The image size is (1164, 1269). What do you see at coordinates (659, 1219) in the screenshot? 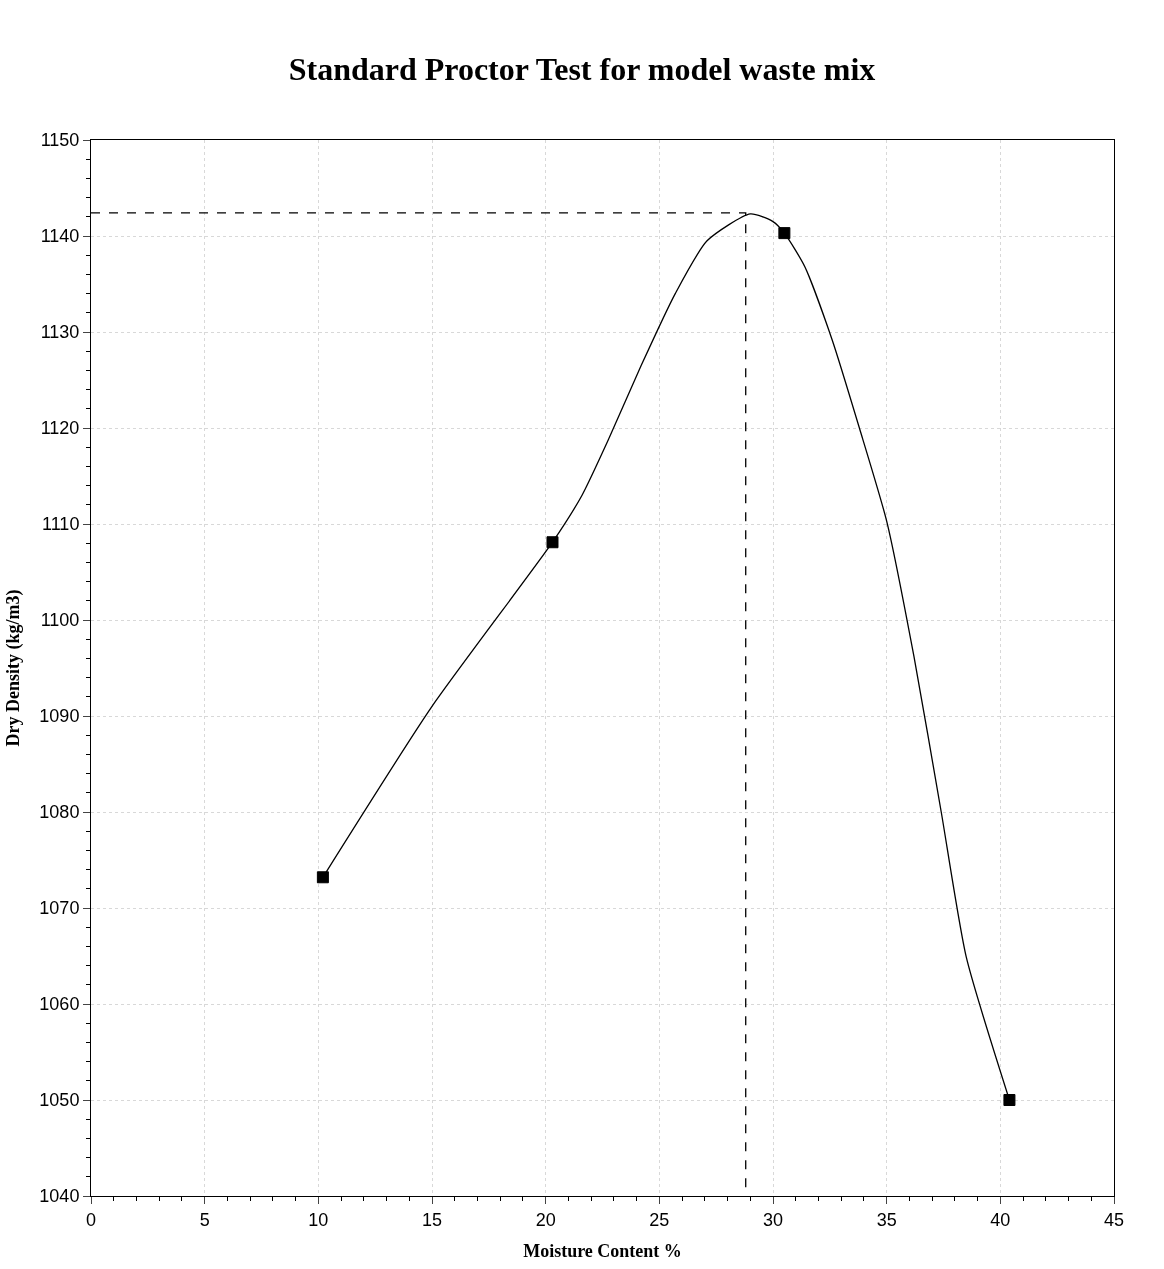
I see `x-tick-label: 25` at bounding box center [659, 1219].